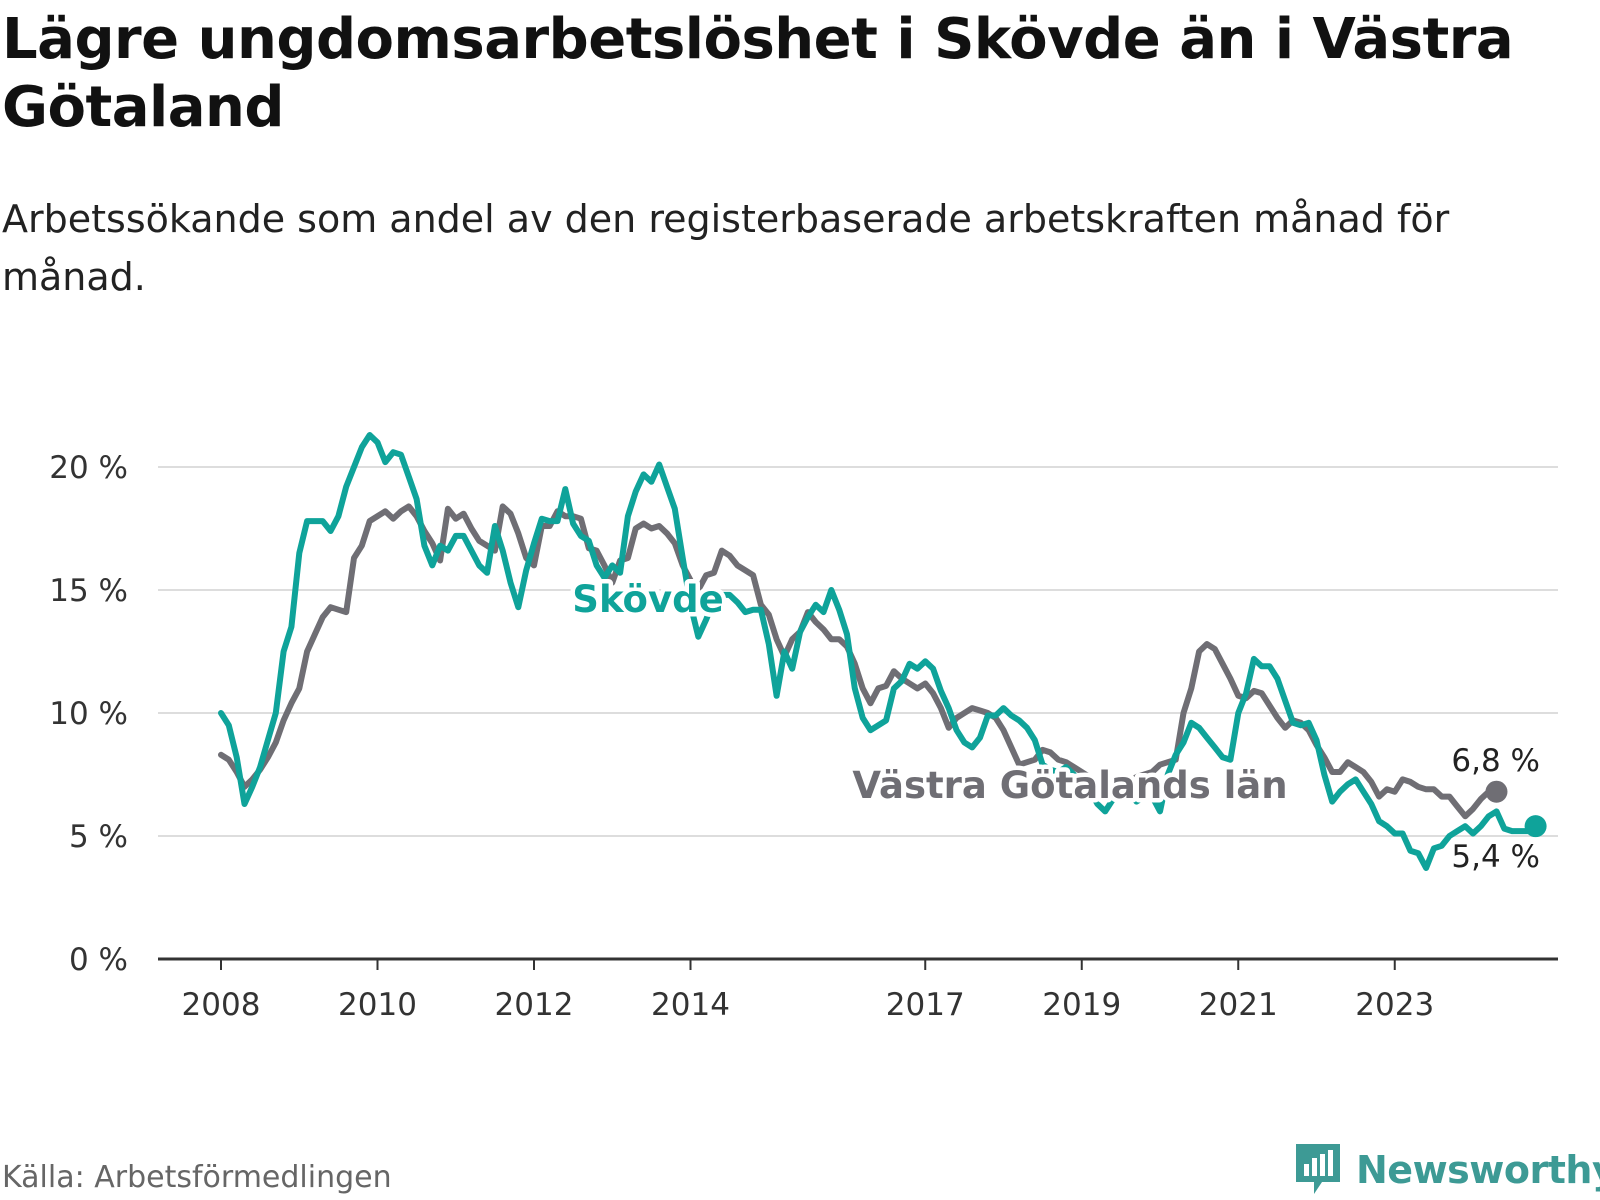  I want to click on y-tick-label: 10 %, so click(88, 714).